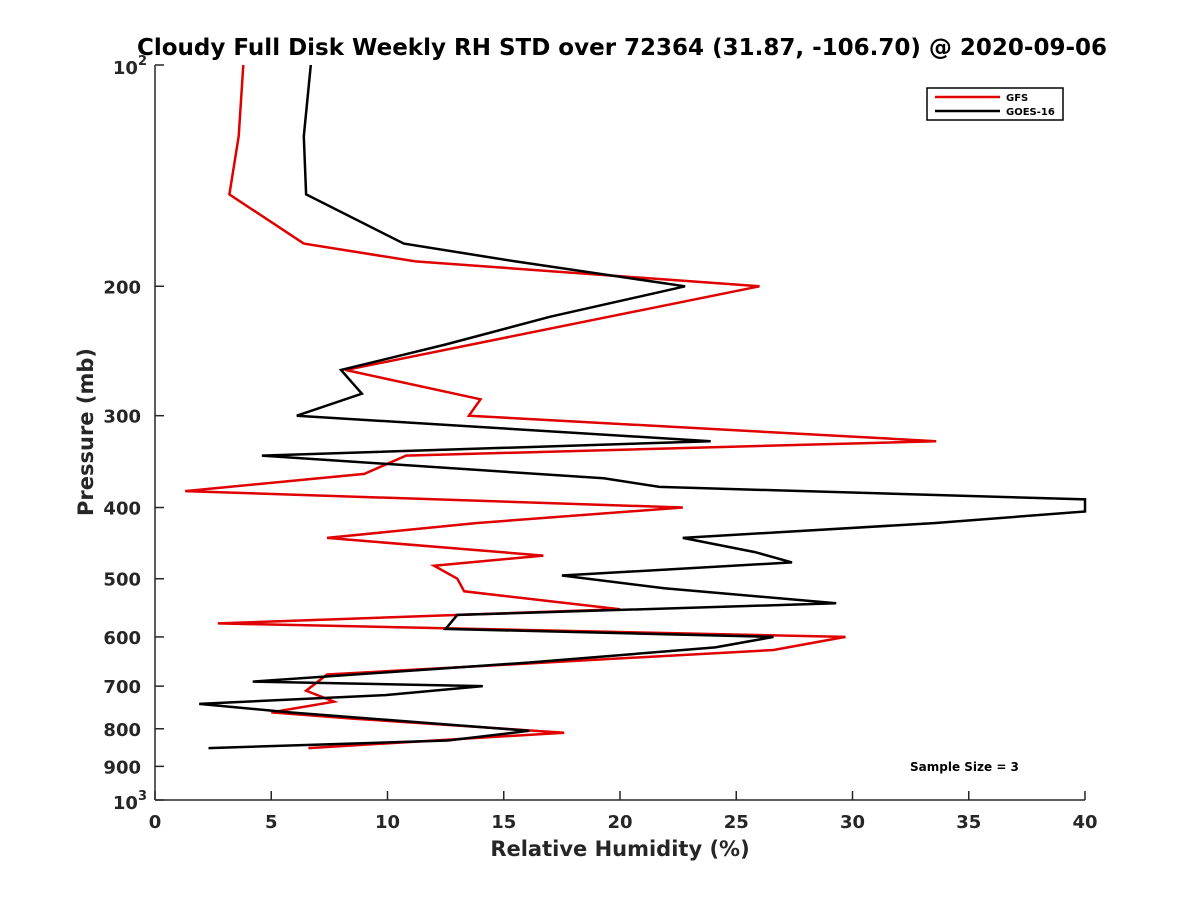 This screenshot has width=1200, height=900. What do you see at coordinates (1017, 98) in the screenshot?
I see `legend-label-gfs: GFS` at bounding box center [1017, 98].